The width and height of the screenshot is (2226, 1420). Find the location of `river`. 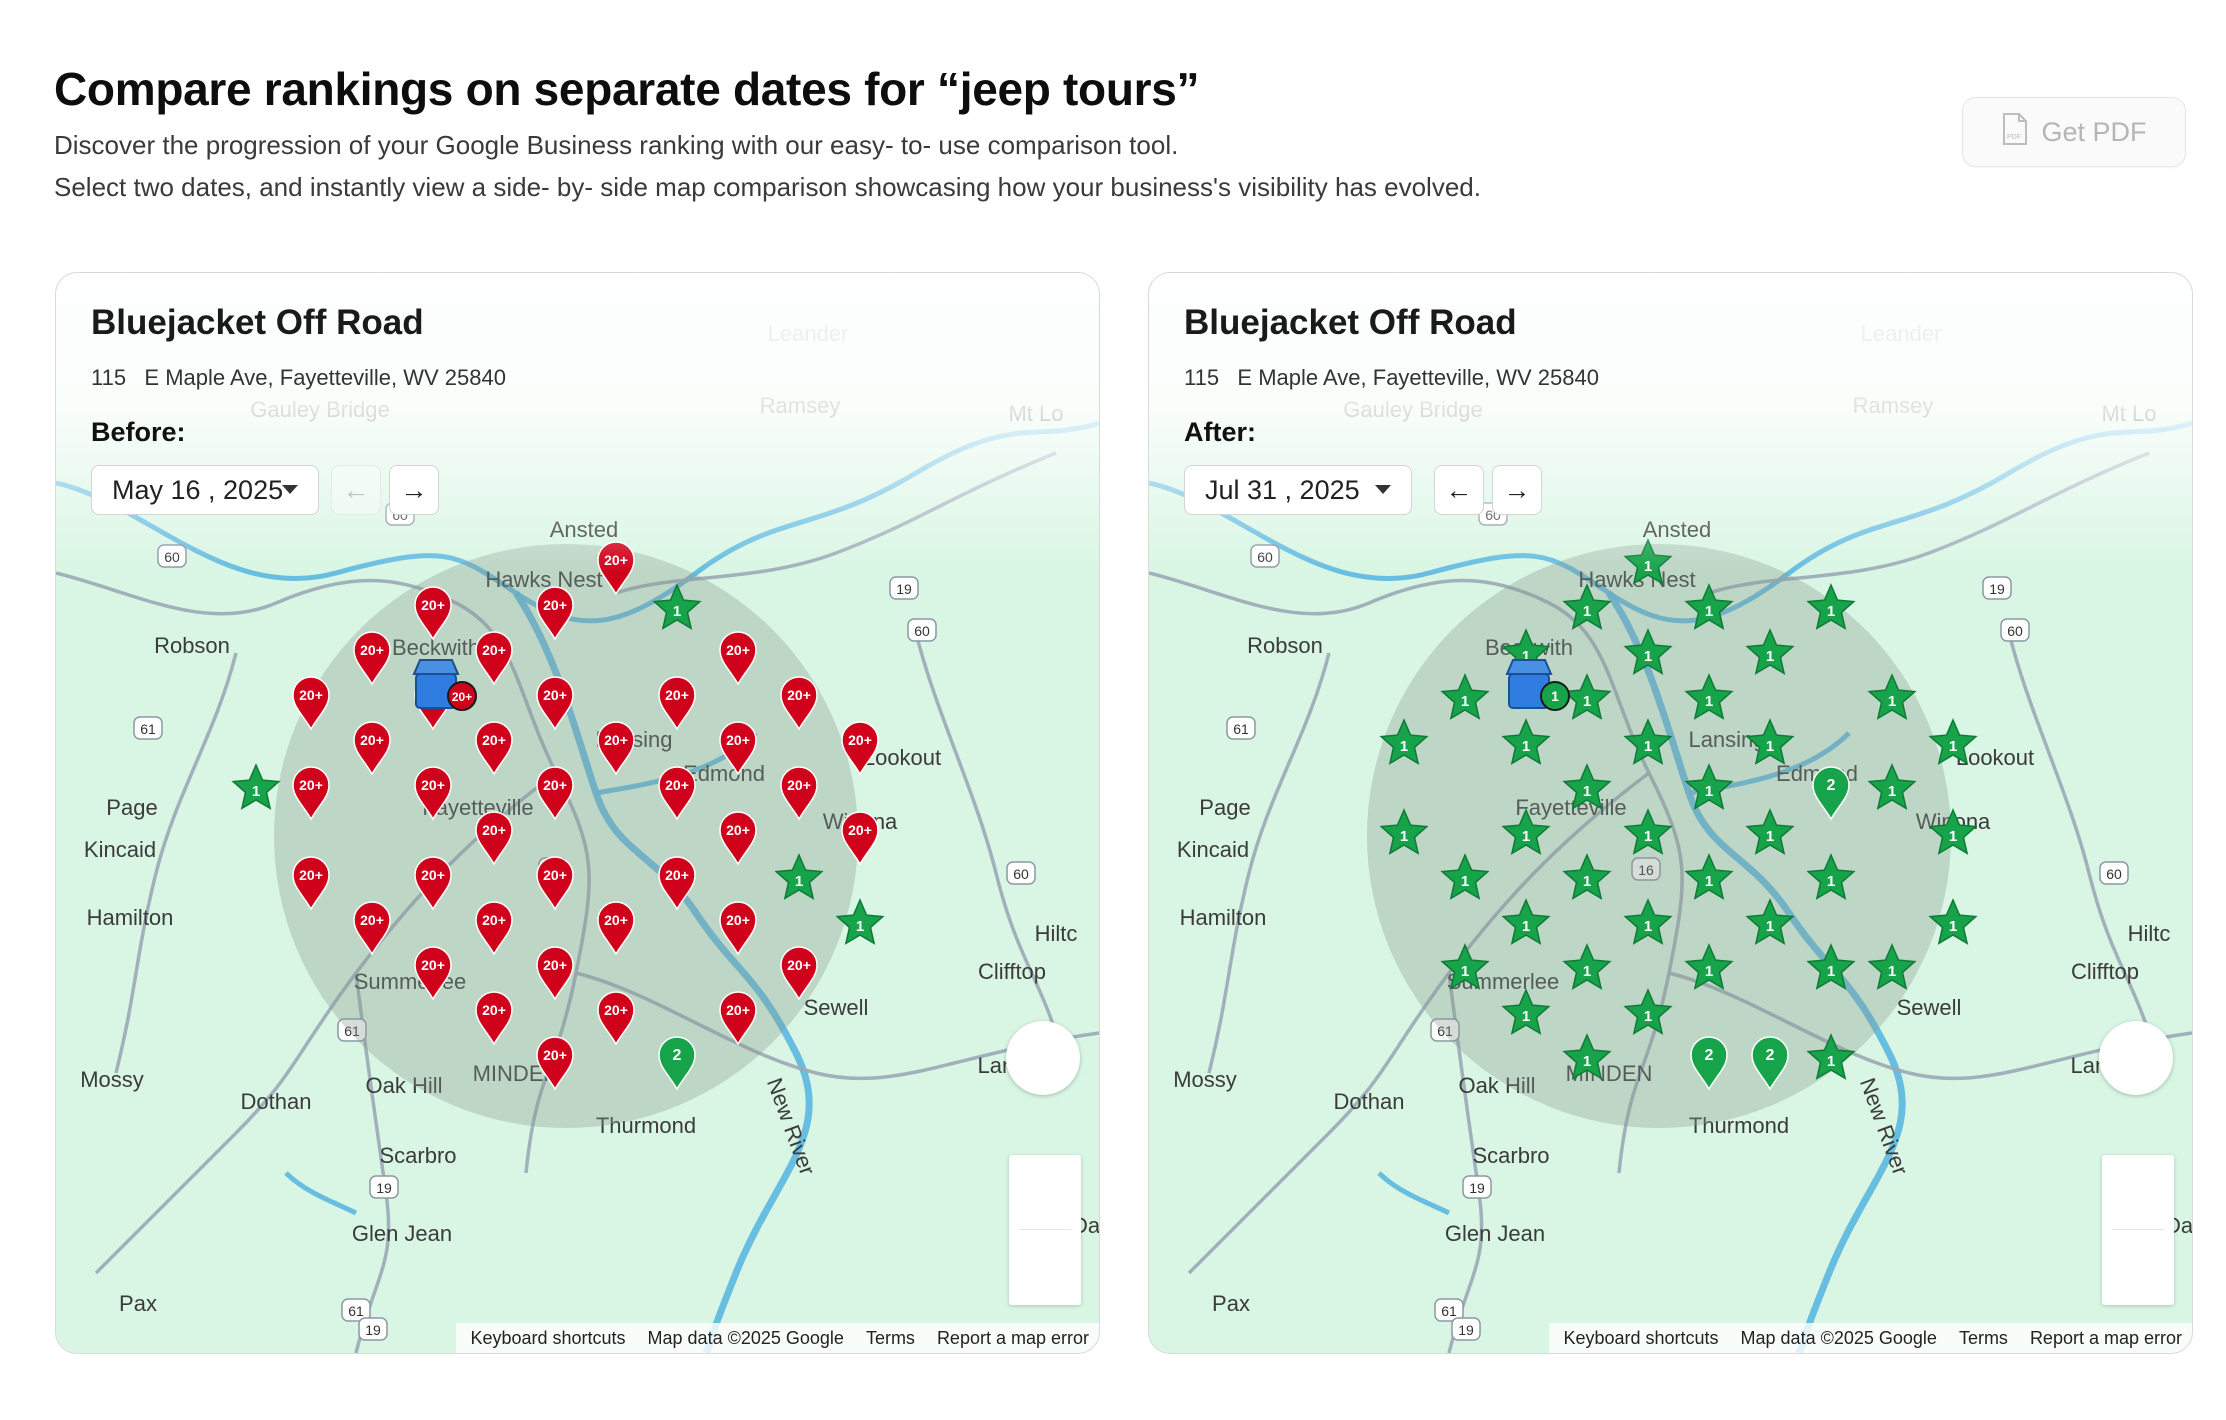

river is located at coordinates (321, 1193).